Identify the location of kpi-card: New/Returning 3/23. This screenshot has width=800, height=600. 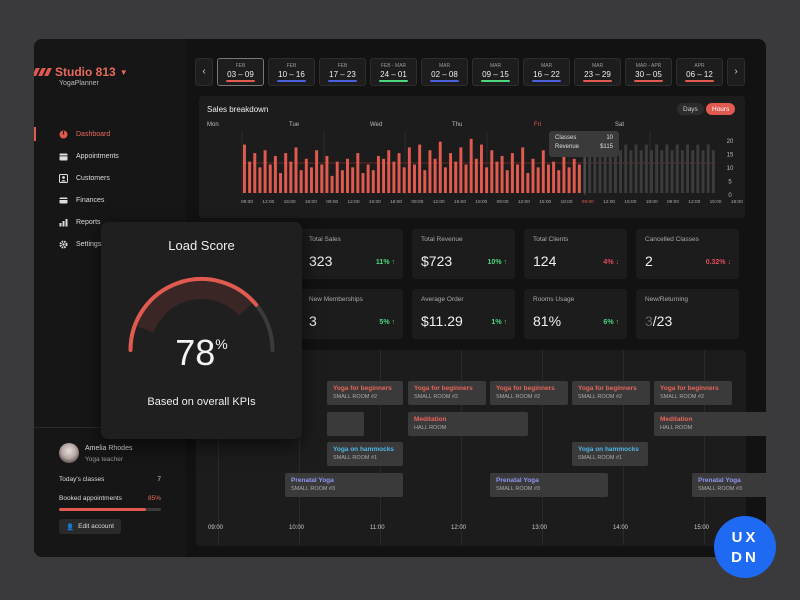
(687, 314).